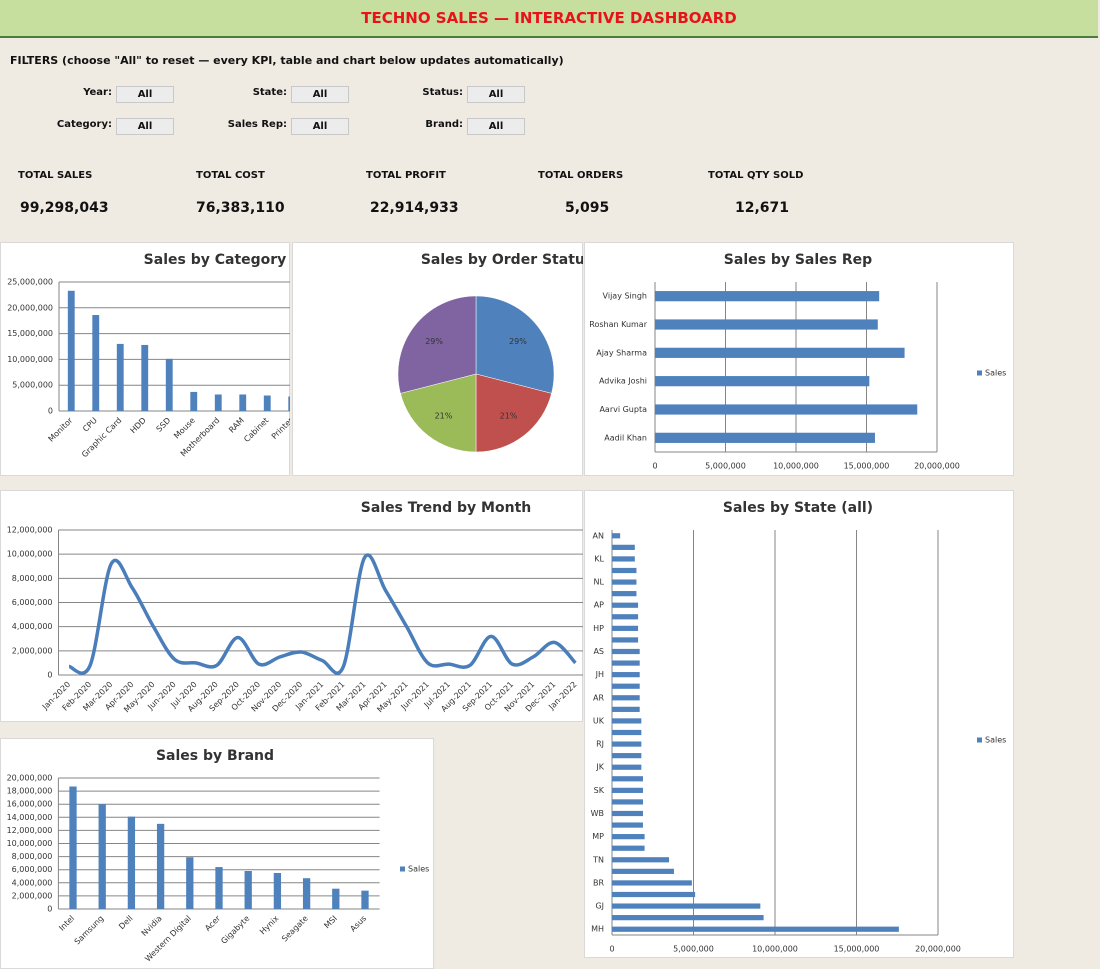 This screenshot has width=1100, height=969. What do you see at coordinates (599, 767) in the screenshot?
I see `y-tick-label: JK` at bounding box center [599, 767].